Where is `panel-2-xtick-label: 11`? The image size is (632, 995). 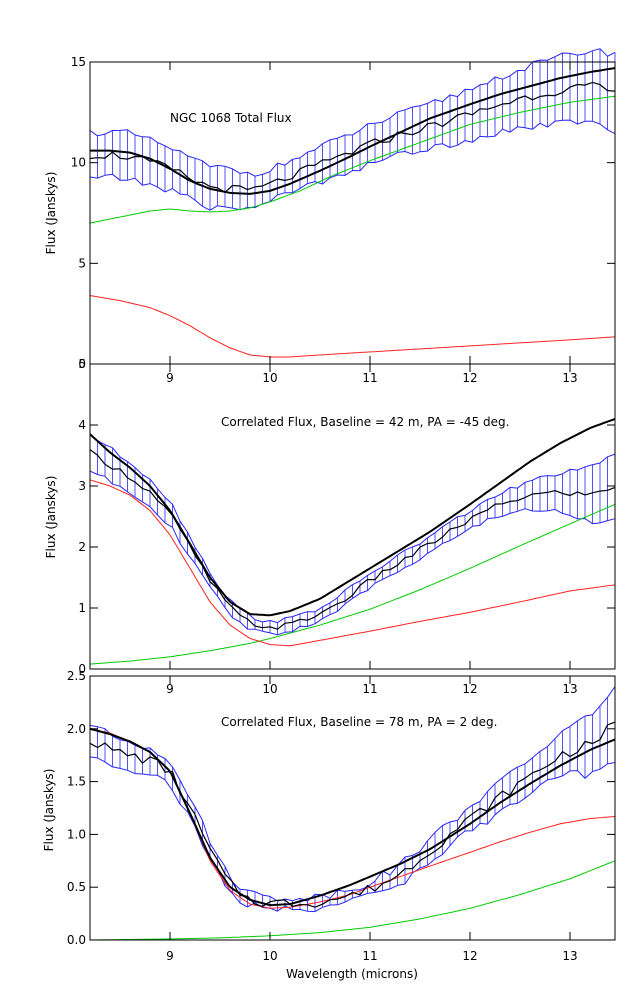 panel-2-xtick-label: 11 is located at coordinates (369, 689).